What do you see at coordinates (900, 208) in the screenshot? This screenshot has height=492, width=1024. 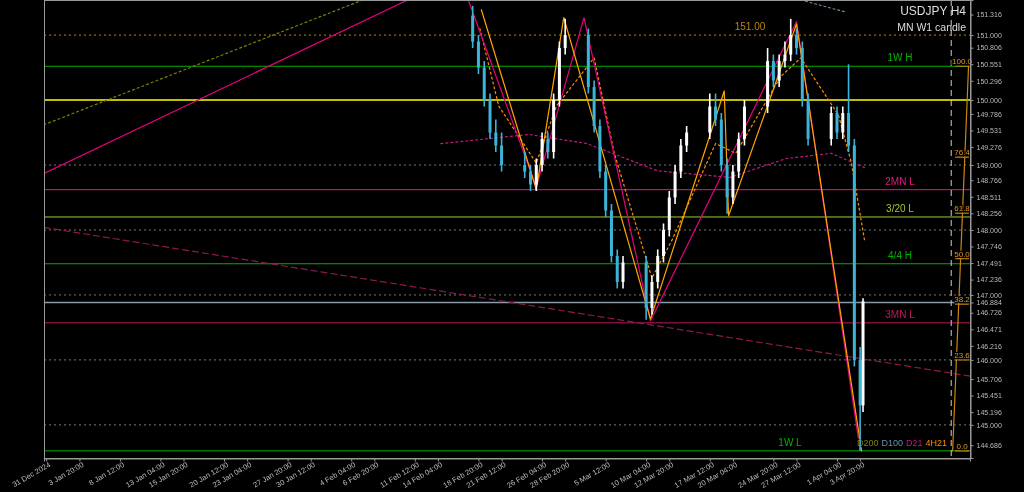 I see `ref-line-label: 3/20 L` at bounding box center [900, 208].